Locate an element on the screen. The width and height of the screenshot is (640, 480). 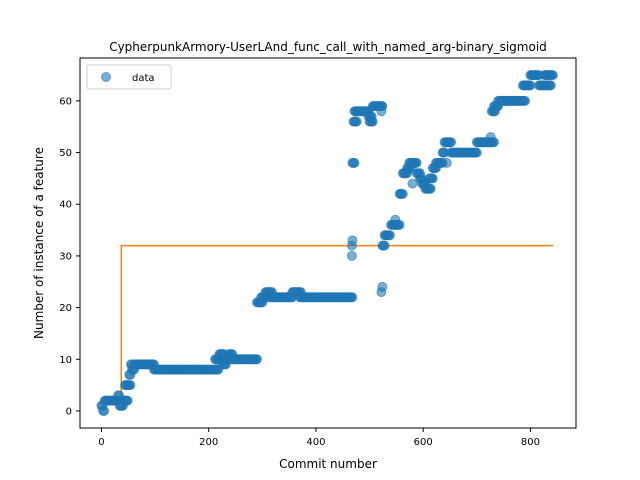
y-tick-label: 0 is located at coordinates (69, 411).